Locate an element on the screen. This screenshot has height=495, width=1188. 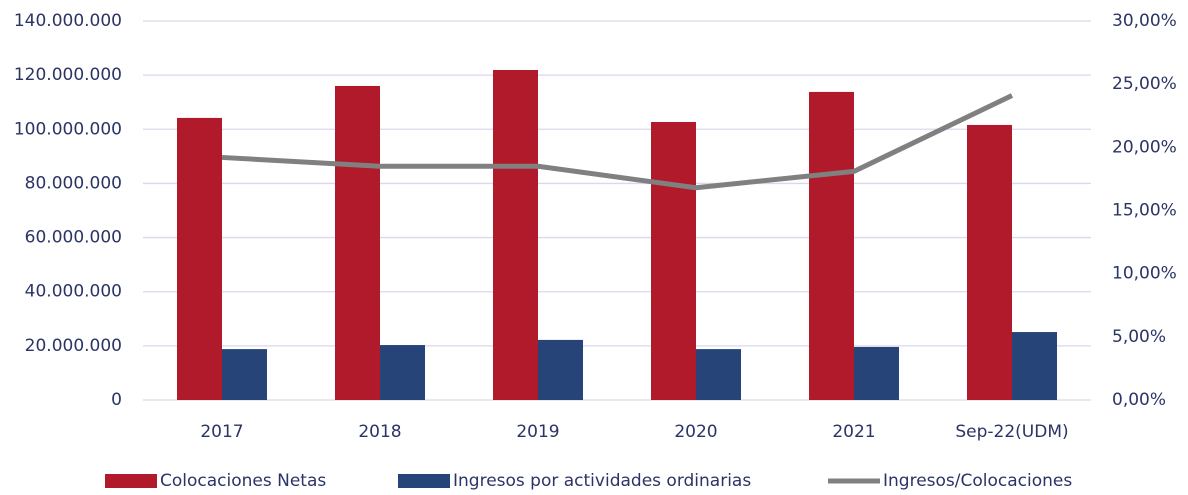
y2-tick-label: 0,00% is located at coordinates (1139, 400).